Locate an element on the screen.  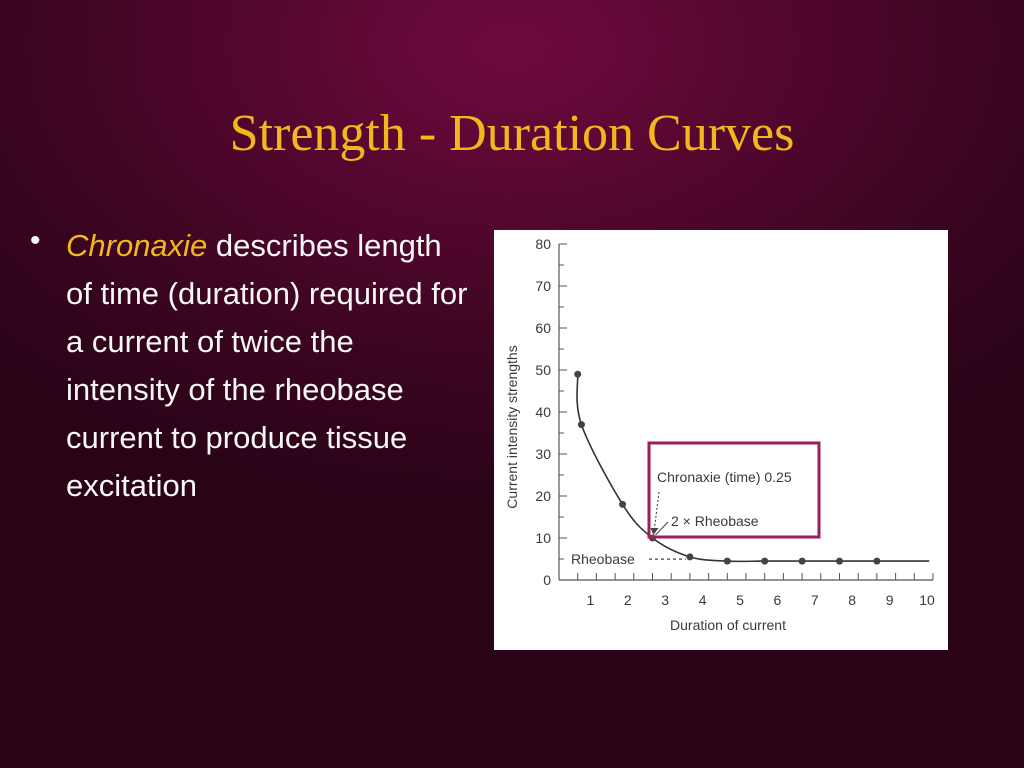
strength-duration-curve is located at coordinates (753, 468).